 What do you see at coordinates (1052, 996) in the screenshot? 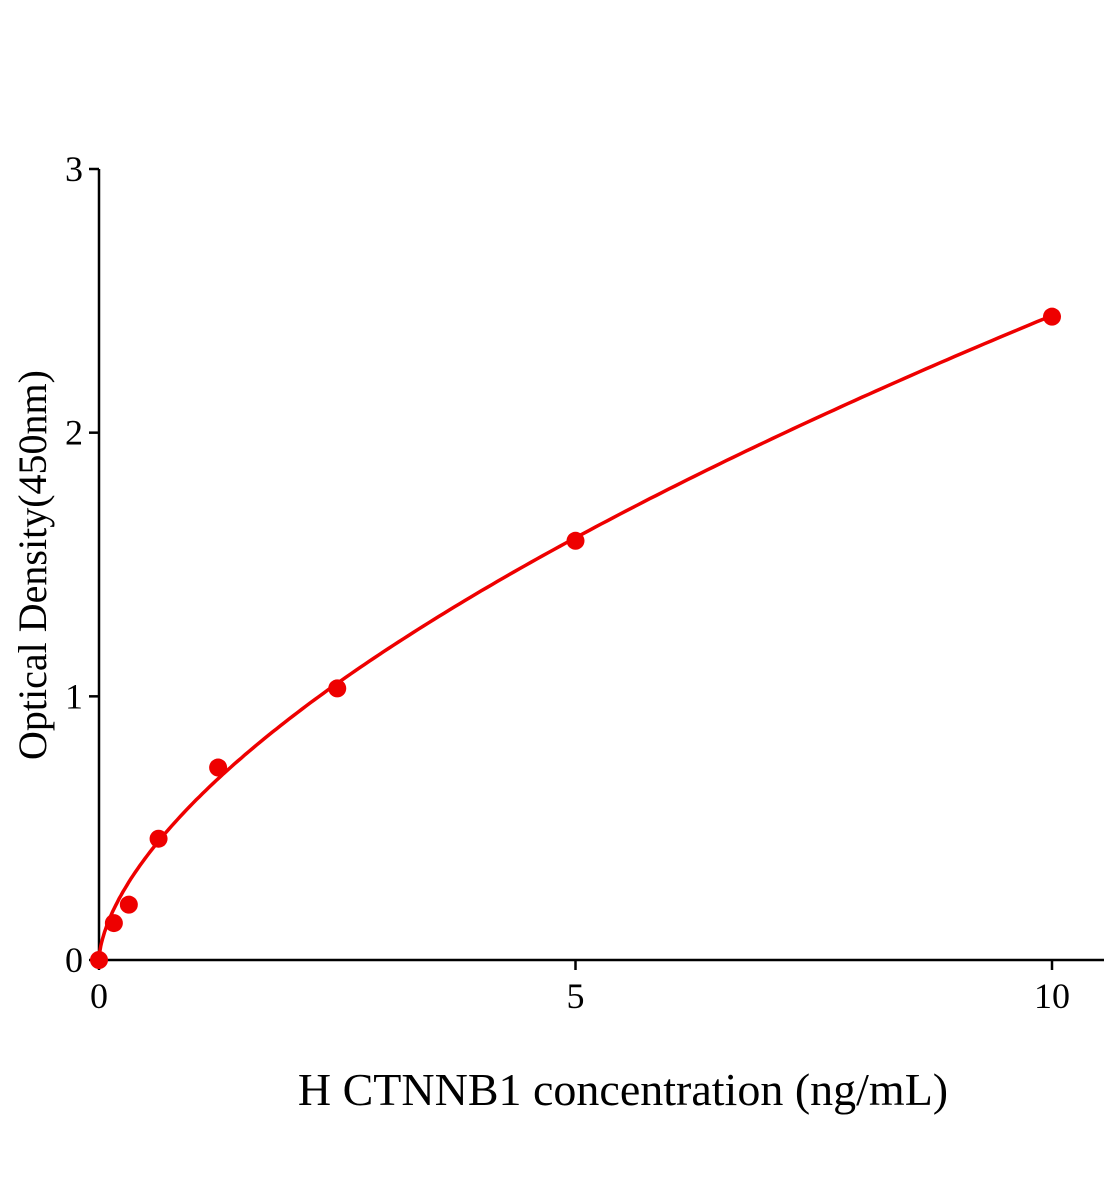
I see `x-tick-label: 10` at bounding box center [1052, 996].